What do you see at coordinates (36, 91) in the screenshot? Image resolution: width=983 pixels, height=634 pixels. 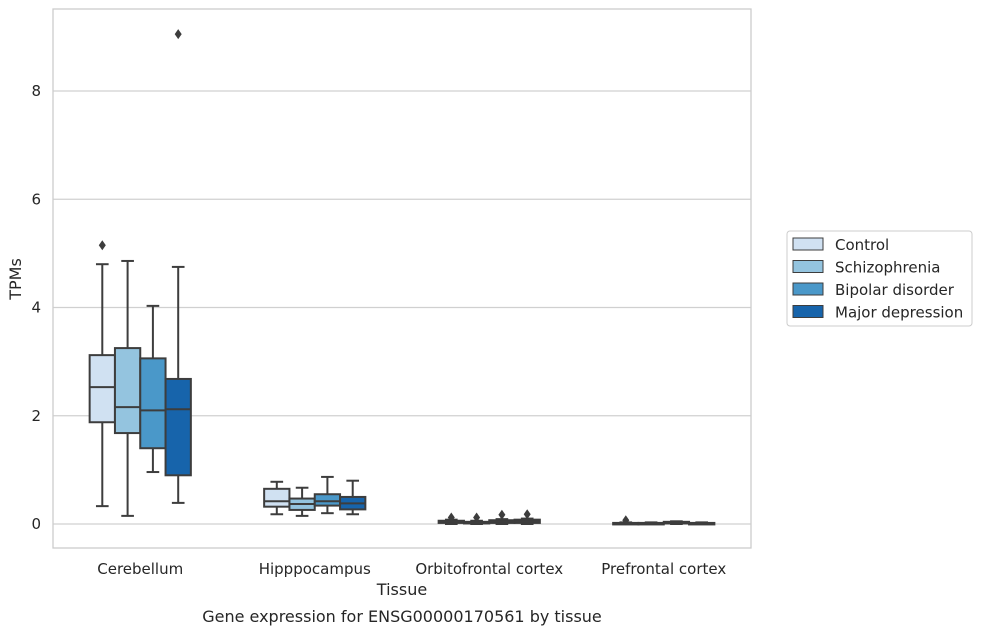 I see `y-tick-label: 8` at bounding box center [36, 91].